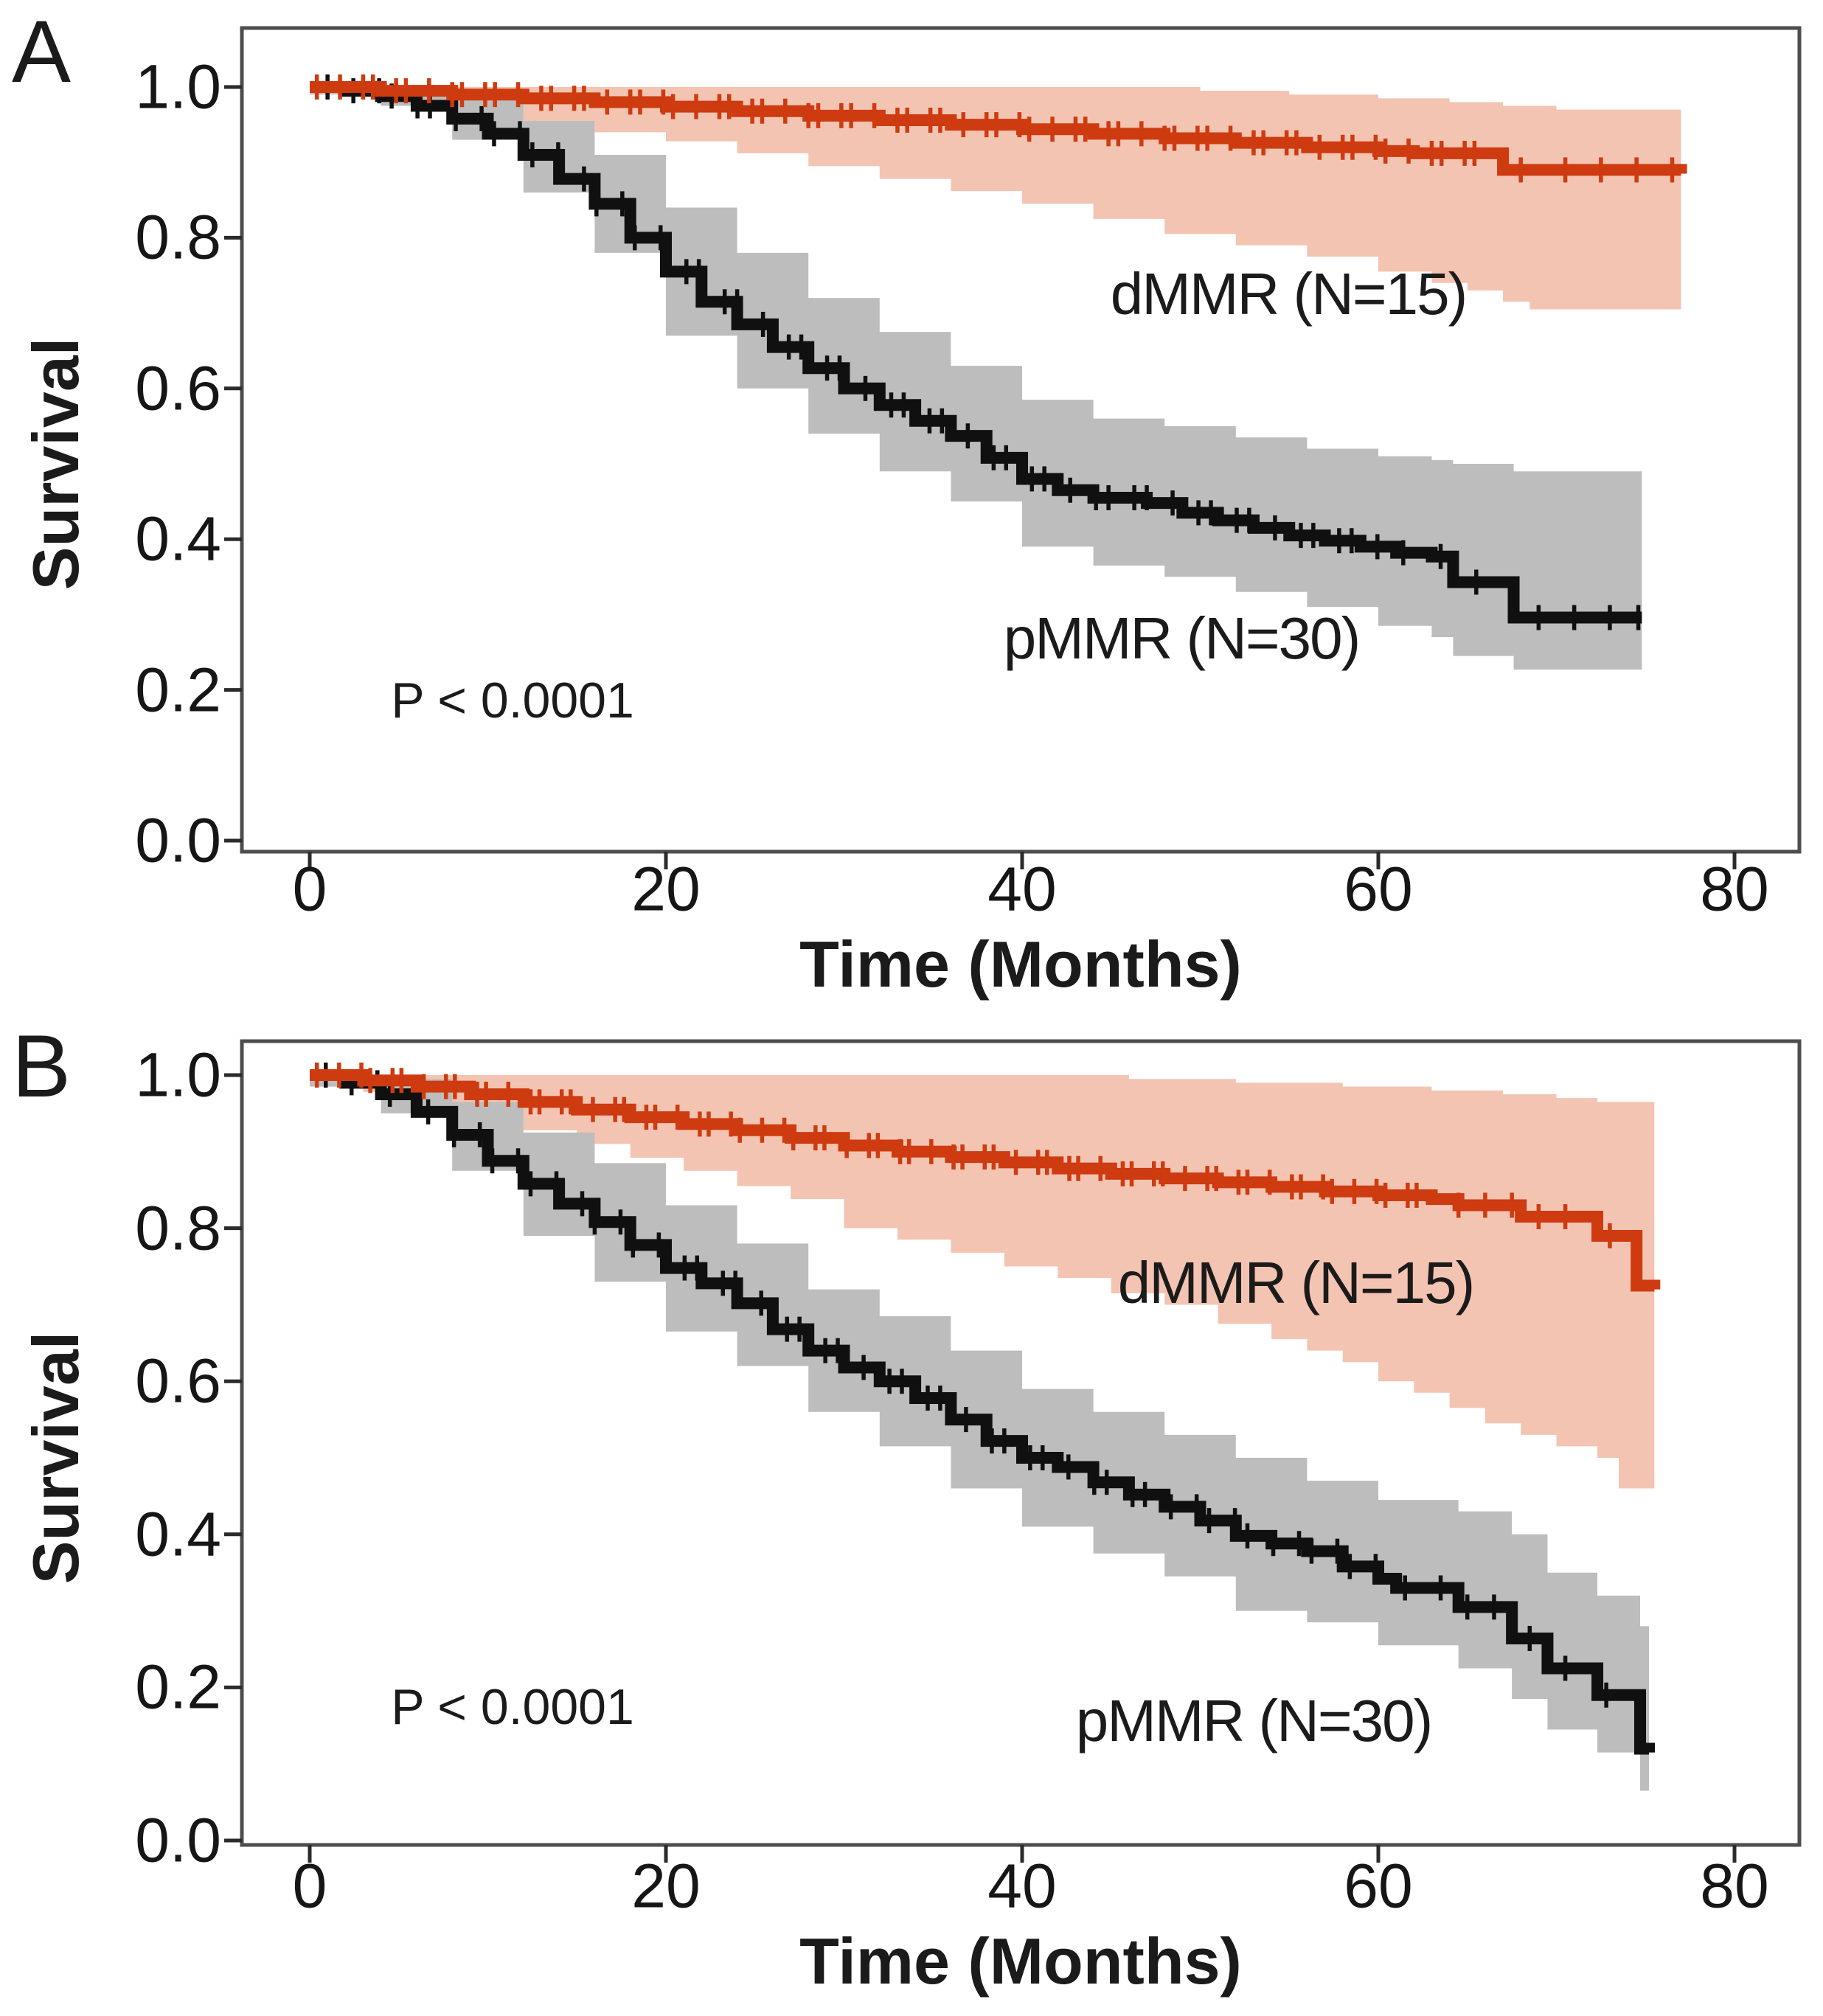  I want to click on y-tick-label-a: 0.8, so click(178, 237).